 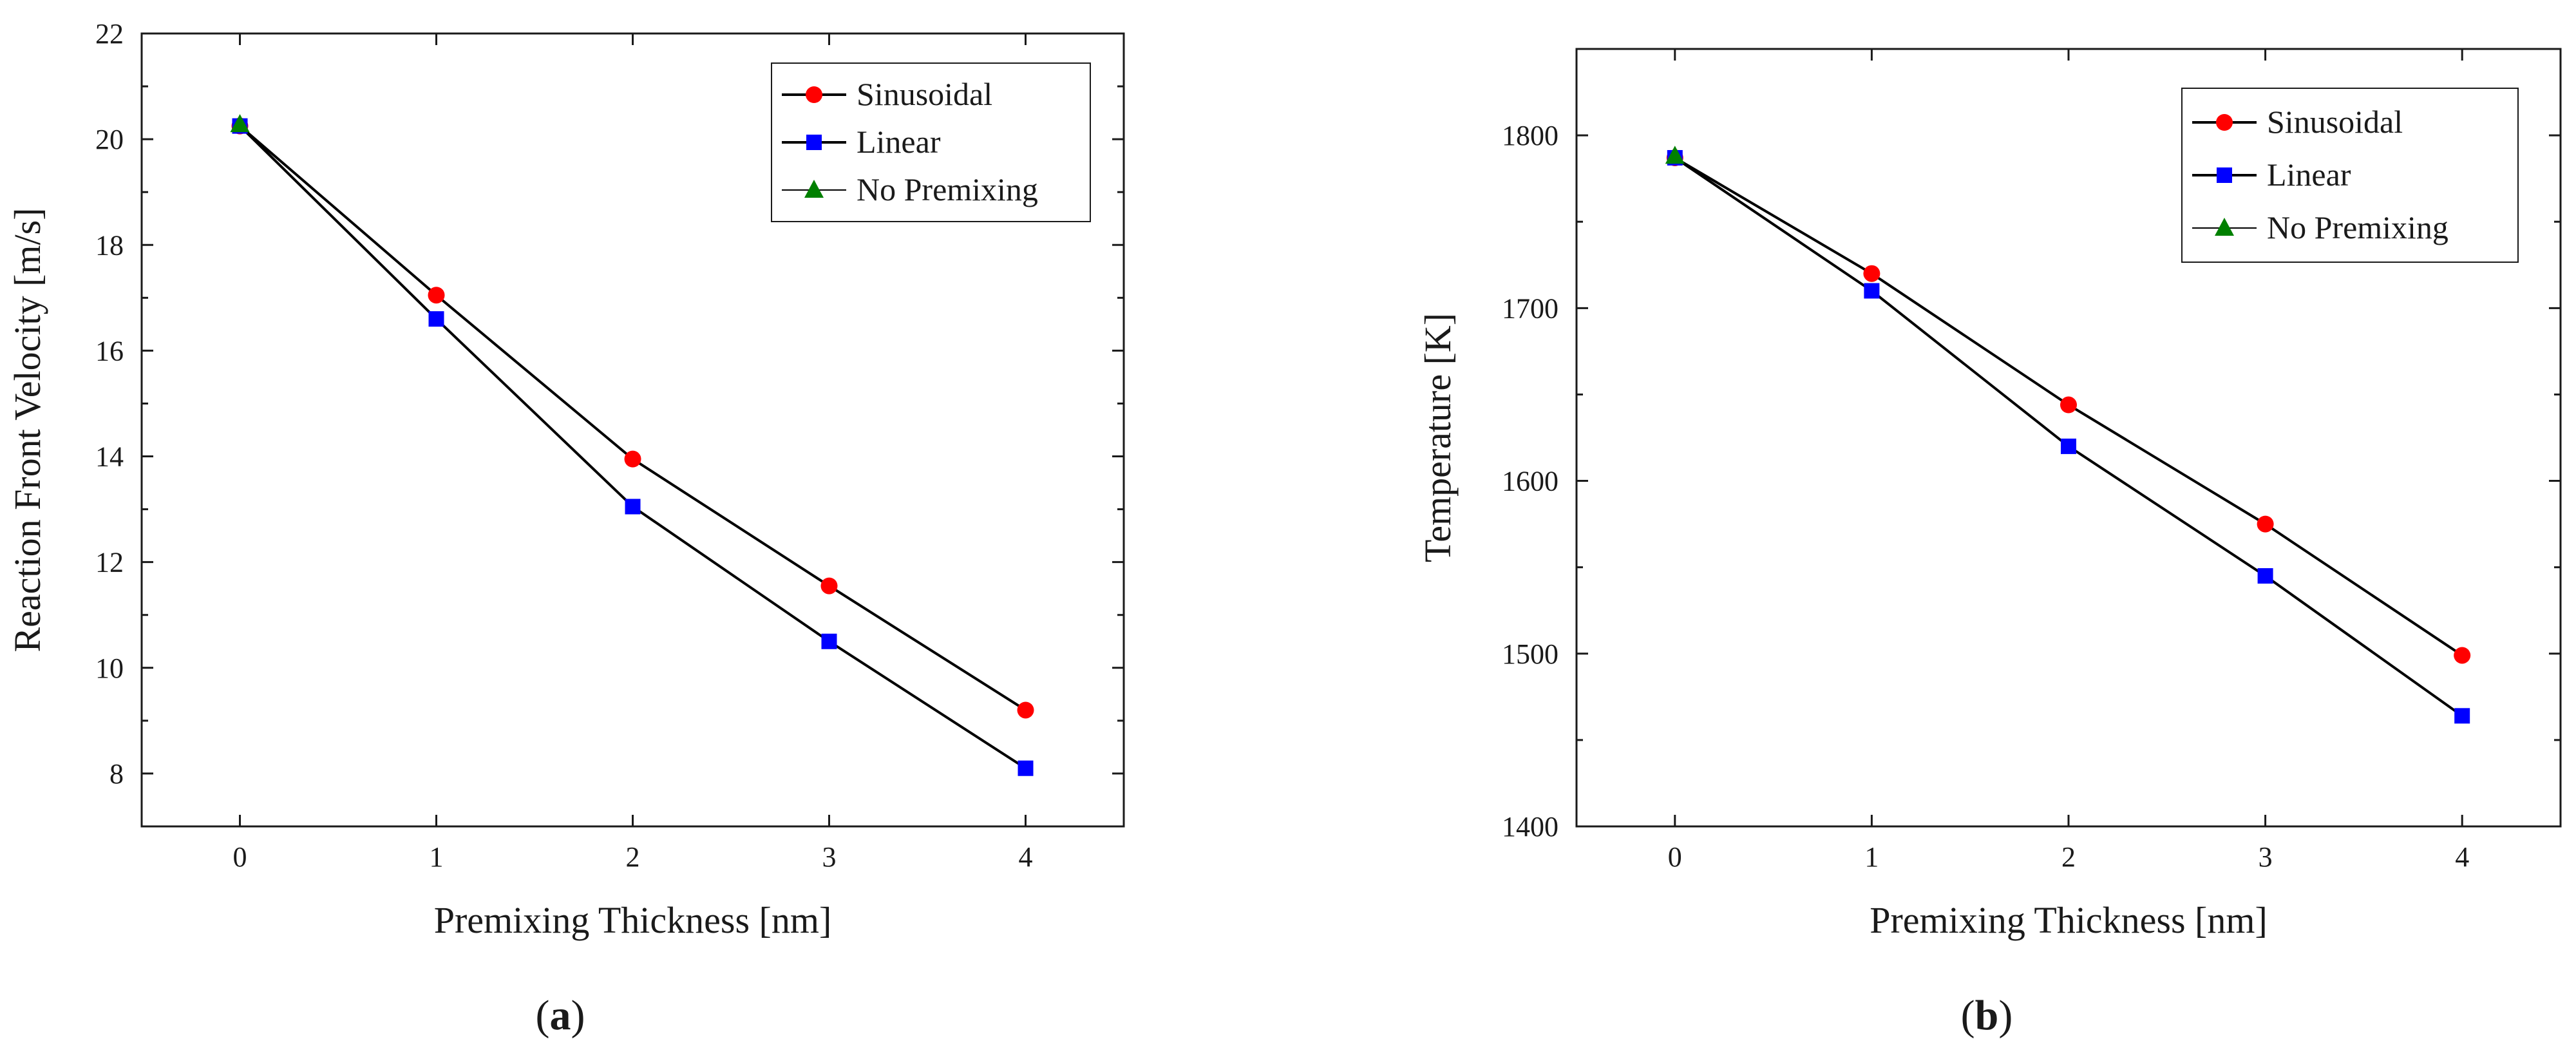 What do you see at coordinates (116, 774) in the screenshot?
I see `y-tick-label: 8` at bounding box center [116, 774].